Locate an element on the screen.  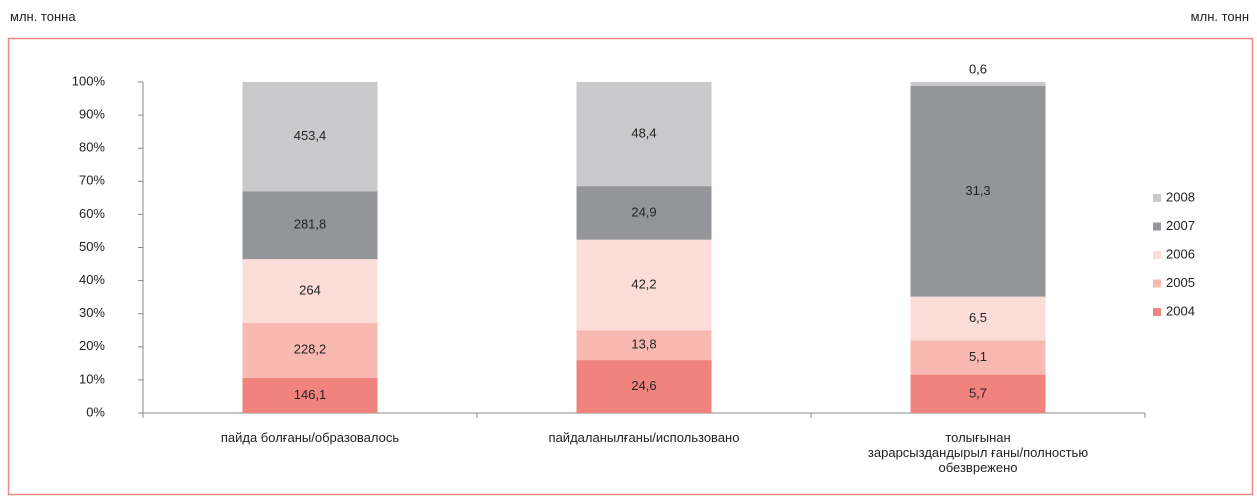
data-label: 5,1 is located at coordinates (978, 356).